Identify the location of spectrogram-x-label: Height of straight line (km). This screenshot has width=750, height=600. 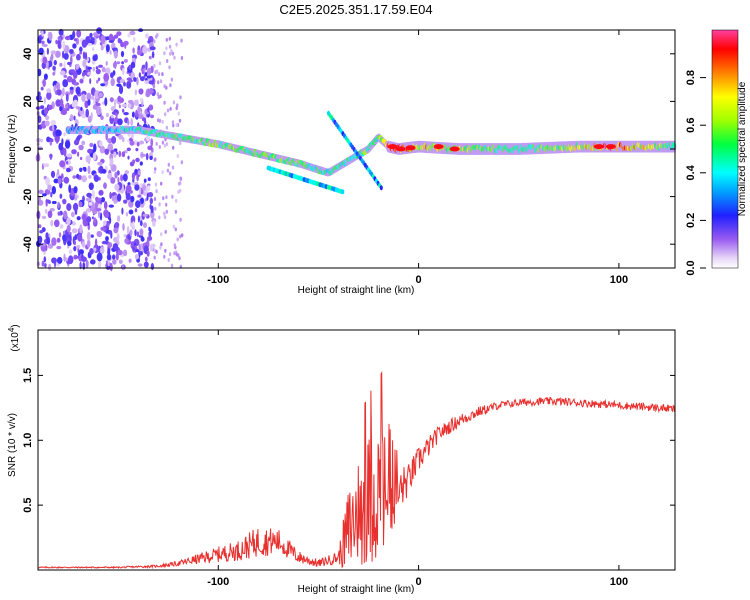
(356, 290).